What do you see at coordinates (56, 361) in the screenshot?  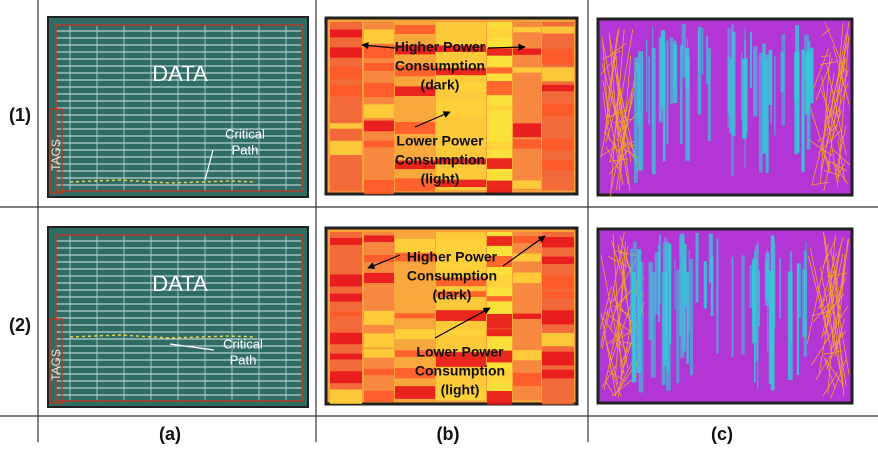 I see `tags-region` at bounding box center [56, 361].